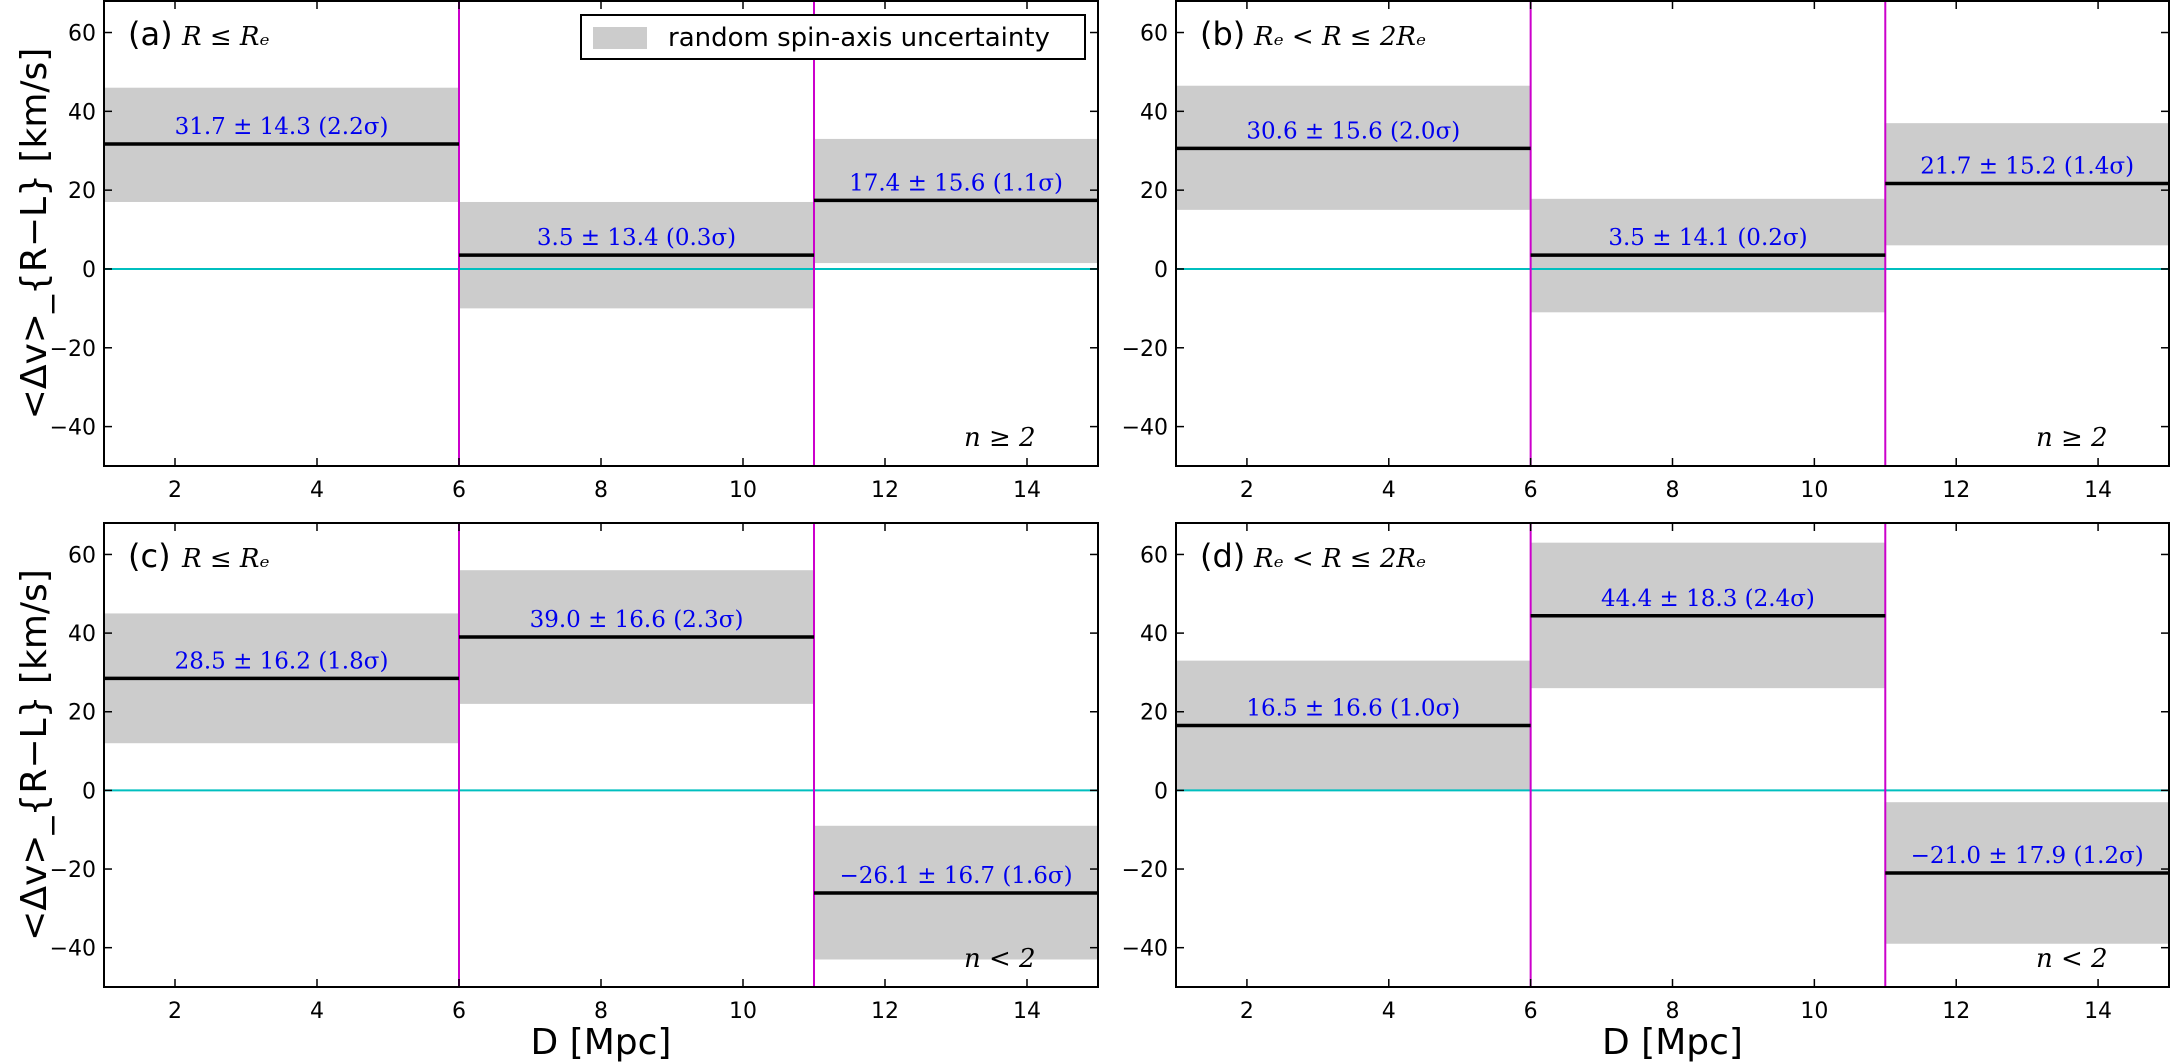 This screenshot has width=2170, height=1064. Describe the element at coordinates (636, 238) in the screenshot. I see `bin-value-label: 3.5 ± 13.4 (0.3σ)` at that location.